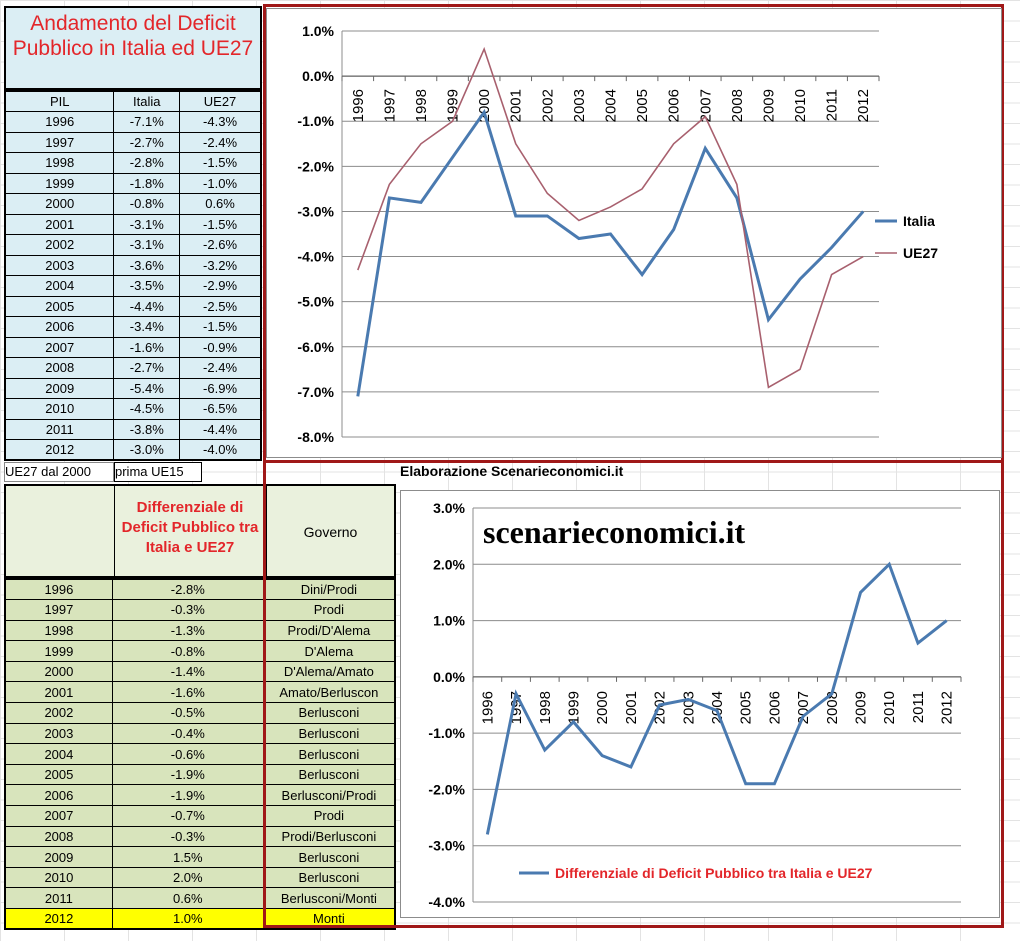 This screenshot has height=941, width=1020. I want to click on table-cell: -0.4%, so click(187, 733).